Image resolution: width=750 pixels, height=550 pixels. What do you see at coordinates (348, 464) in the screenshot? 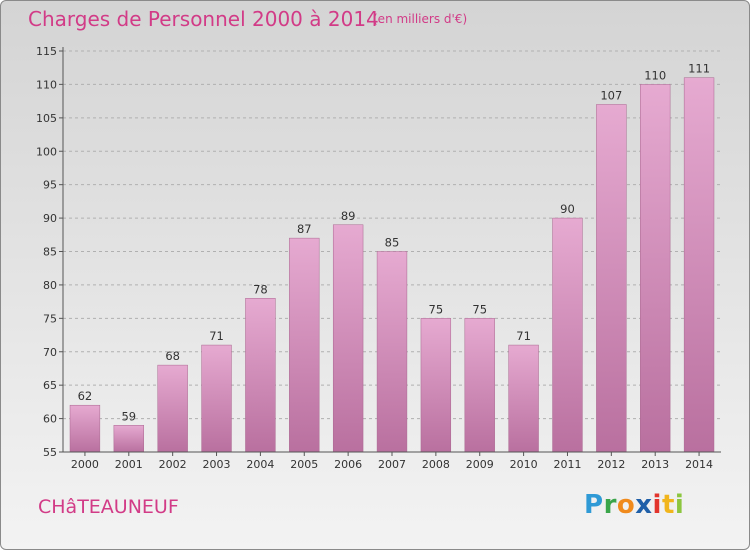
I see `x-tick-label: 2006` at bounding box center [348, 464].